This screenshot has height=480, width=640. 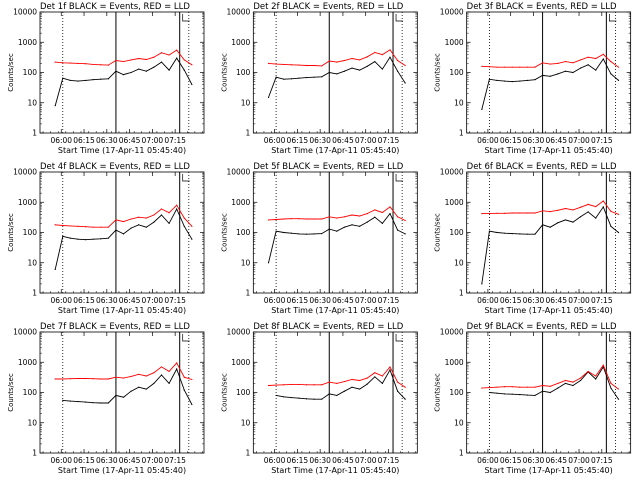 I want to click on panel-title: Det 9f BLACK = Events, RED = LLD, so click(x=542, y=327).